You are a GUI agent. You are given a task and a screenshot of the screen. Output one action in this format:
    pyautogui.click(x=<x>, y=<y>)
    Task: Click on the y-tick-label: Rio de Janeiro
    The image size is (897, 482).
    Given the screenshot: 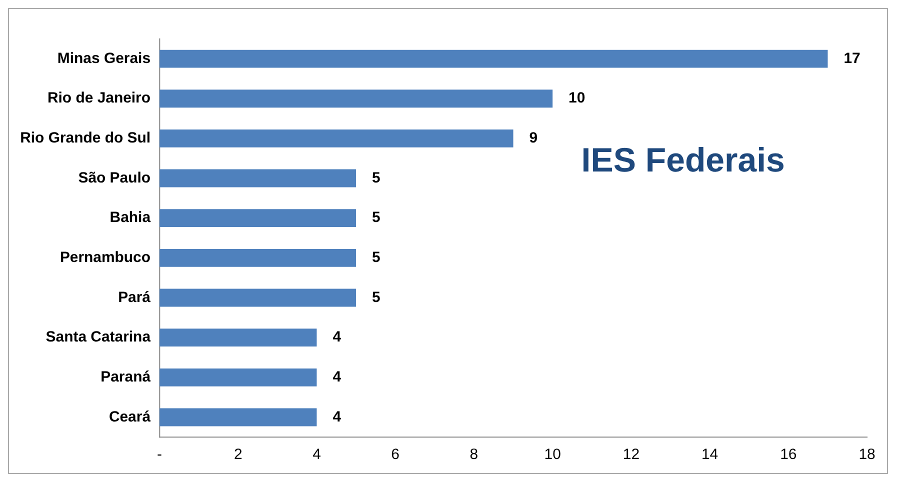 What is the action you would take?
    pyautogui.click(x=99, y=98)
    